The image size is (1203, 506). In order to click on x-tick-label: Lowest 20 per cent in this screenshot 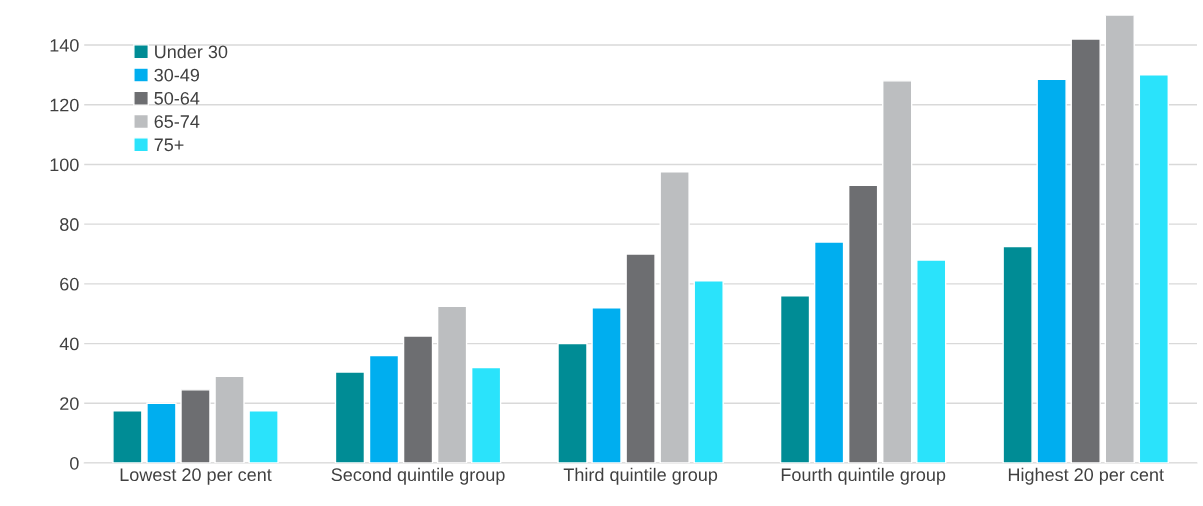, I will do `click(196, 476)`.